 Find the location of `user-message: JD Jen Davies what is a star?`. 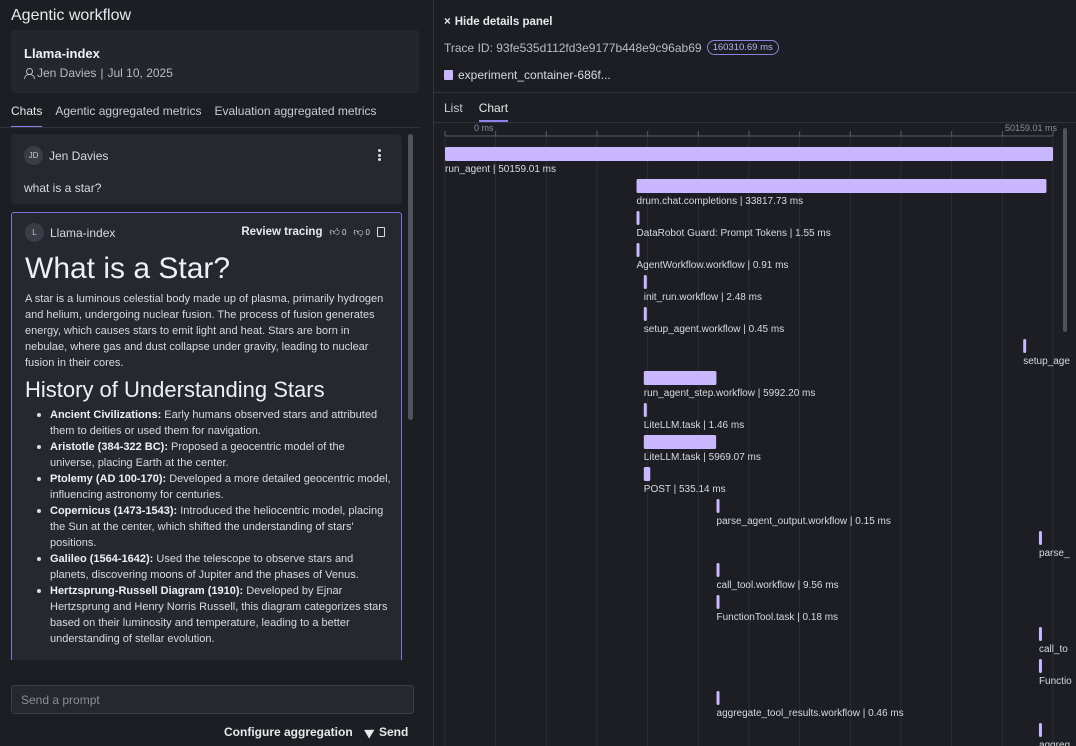

user-message: JD Jen Davies what is a star? is located at coordinates (206, 169).